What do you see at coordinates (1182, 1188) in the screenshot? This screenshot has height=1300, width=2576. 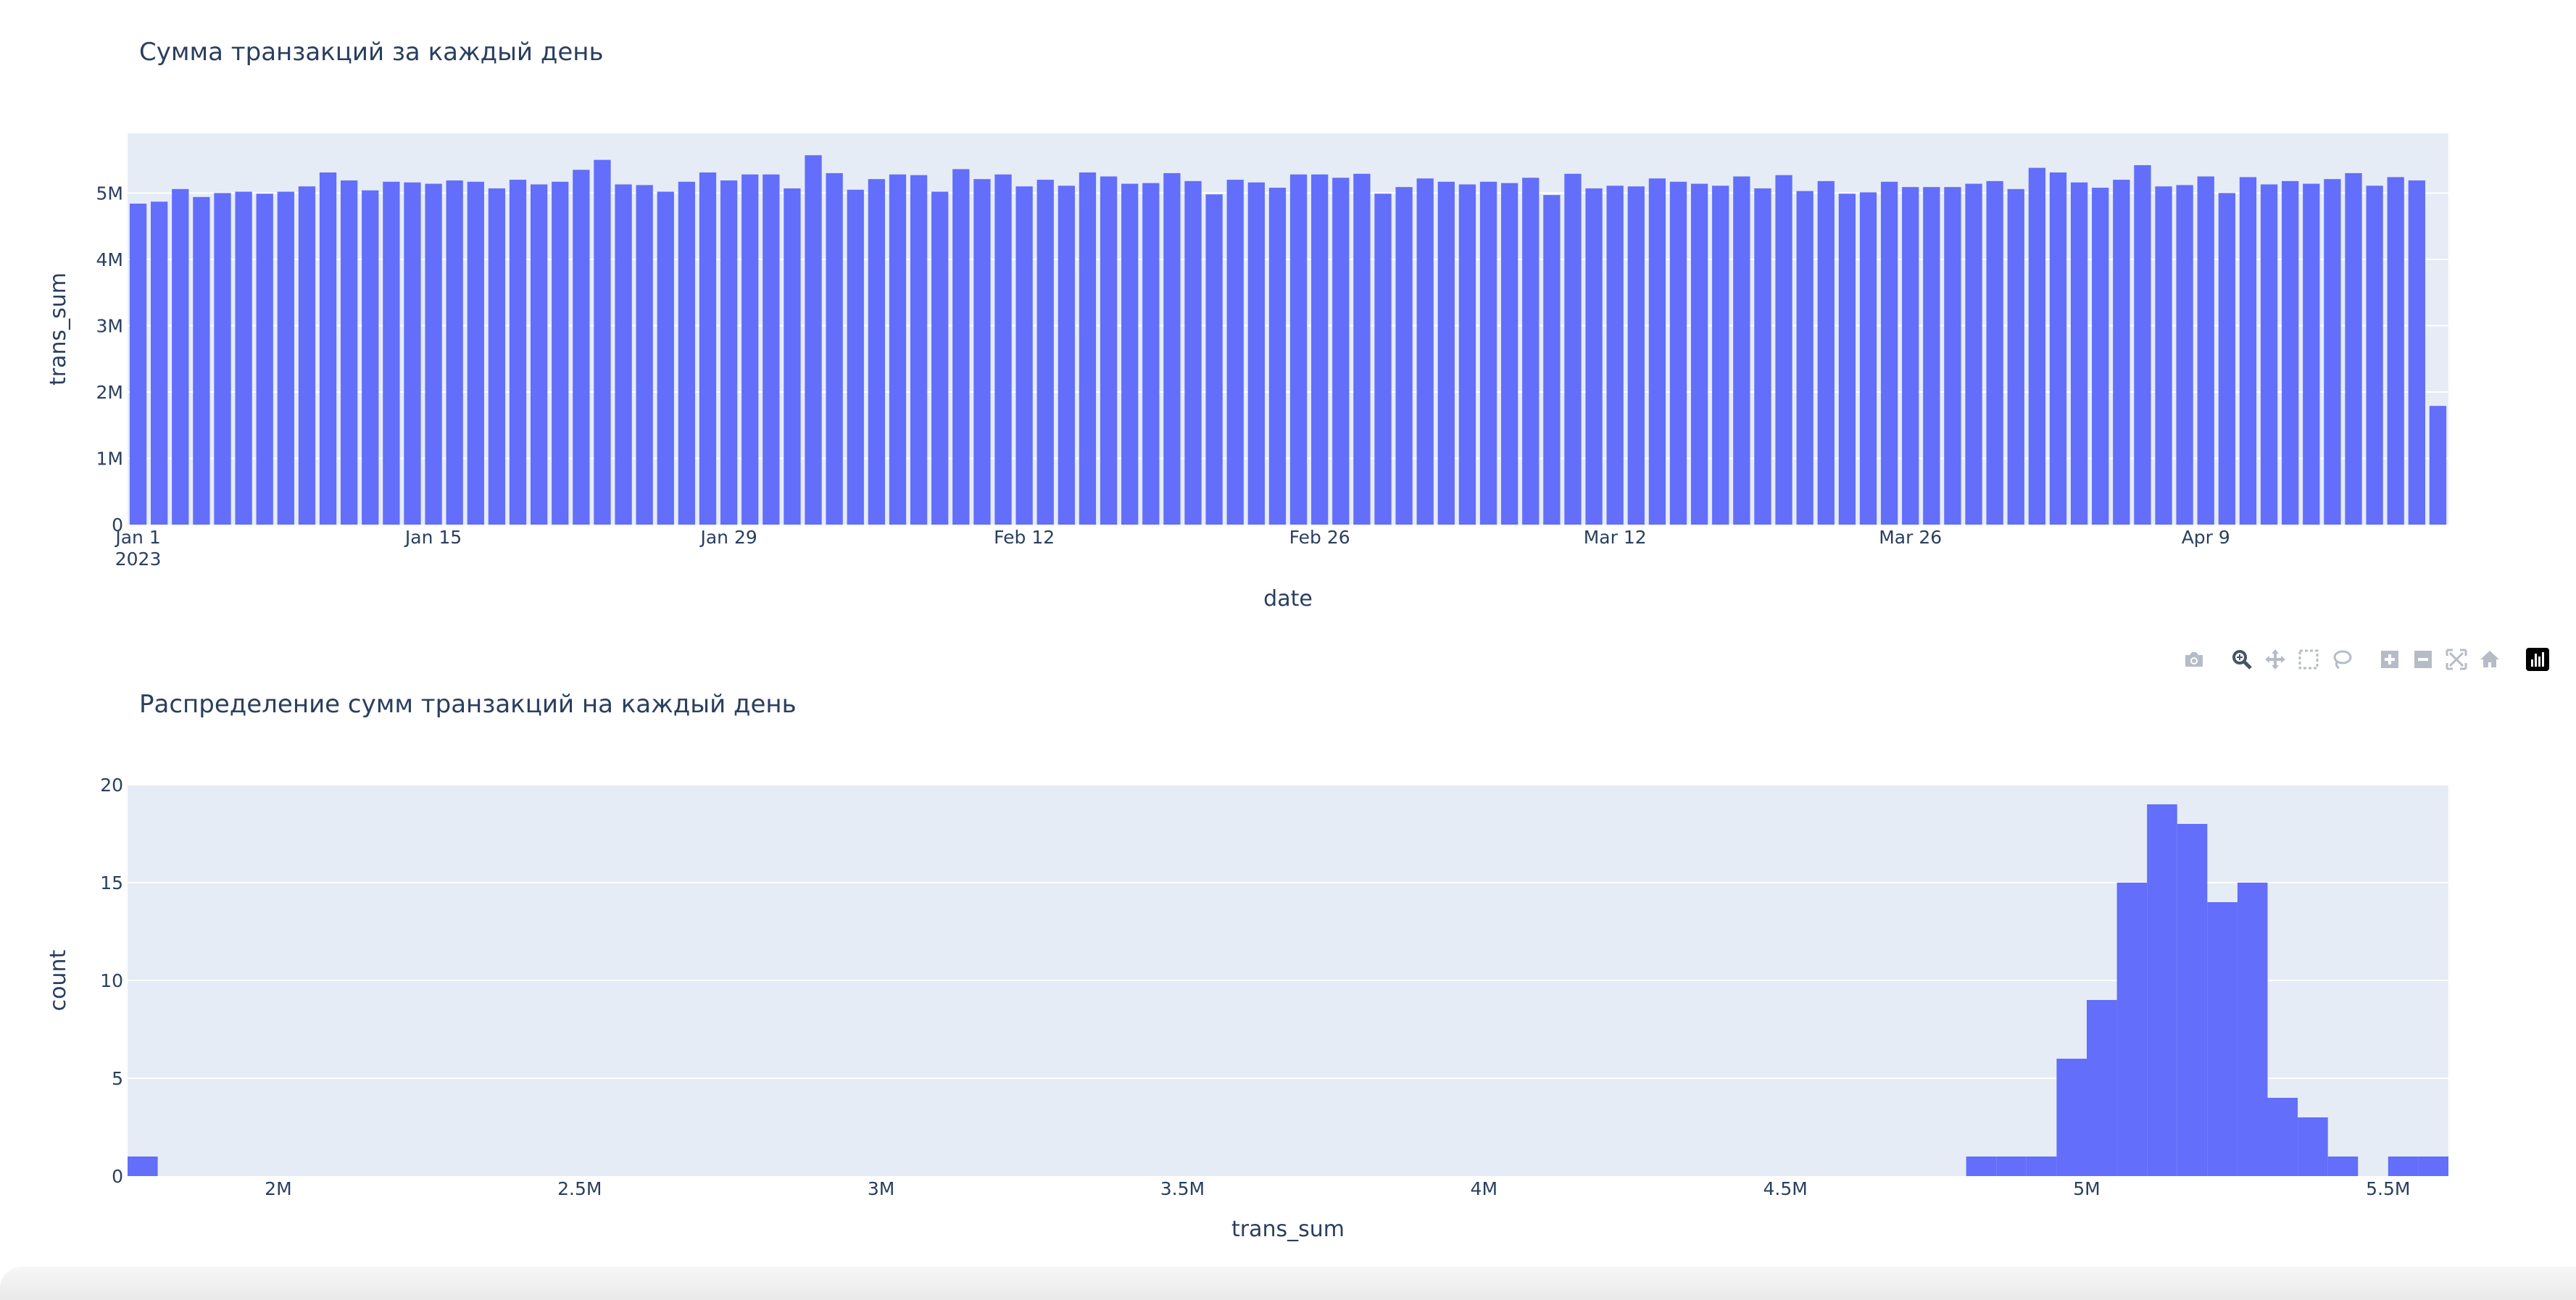 I see `chart-2-x-tick-label: 3.5M` at bounding box center [1182, 1188].